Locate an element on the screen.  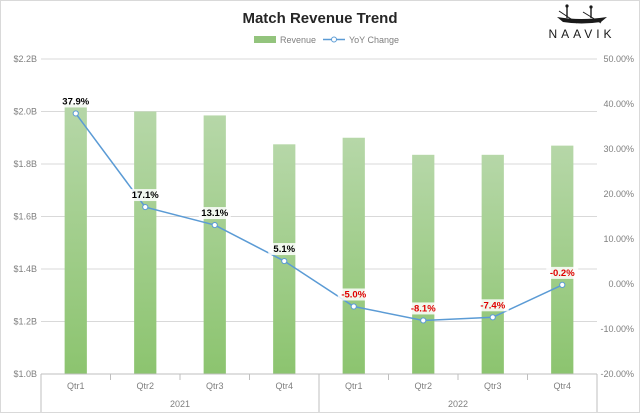
x-axis: Qtr1 Qtr2 Qtr3 Qtr4 Qtr1 Qtr2 Qtr3 Qtr4 2021 2022 is located at coordinates (319, 392).